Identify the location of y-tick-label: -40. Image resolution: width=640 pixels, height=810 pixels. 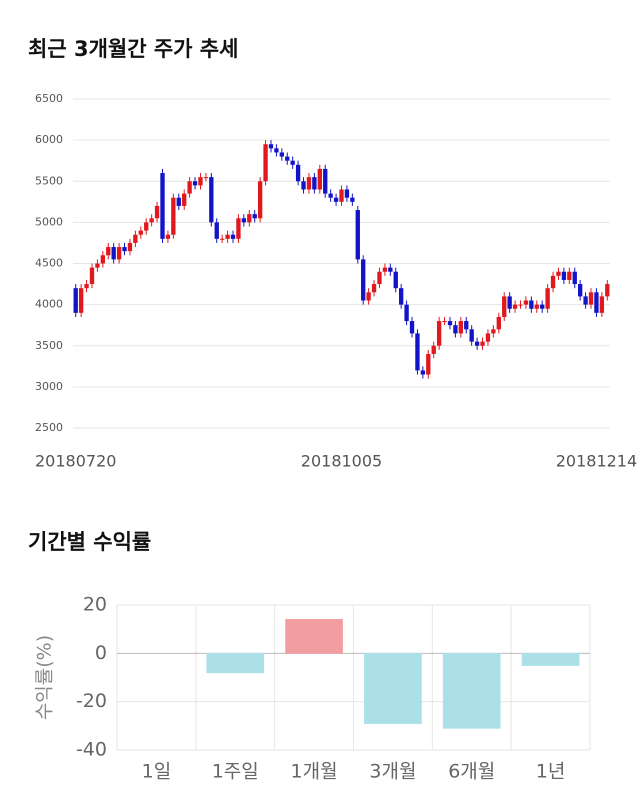
(91, 750).